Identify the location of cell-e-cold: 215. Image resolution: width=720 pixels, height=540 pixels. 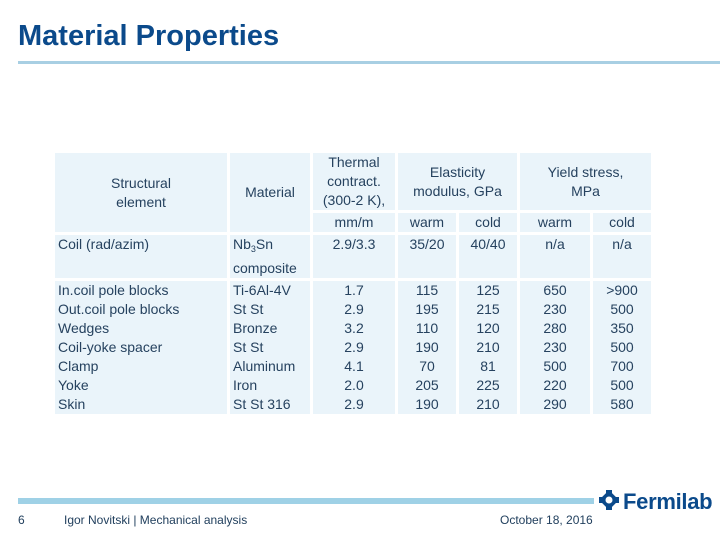
(488, 309).